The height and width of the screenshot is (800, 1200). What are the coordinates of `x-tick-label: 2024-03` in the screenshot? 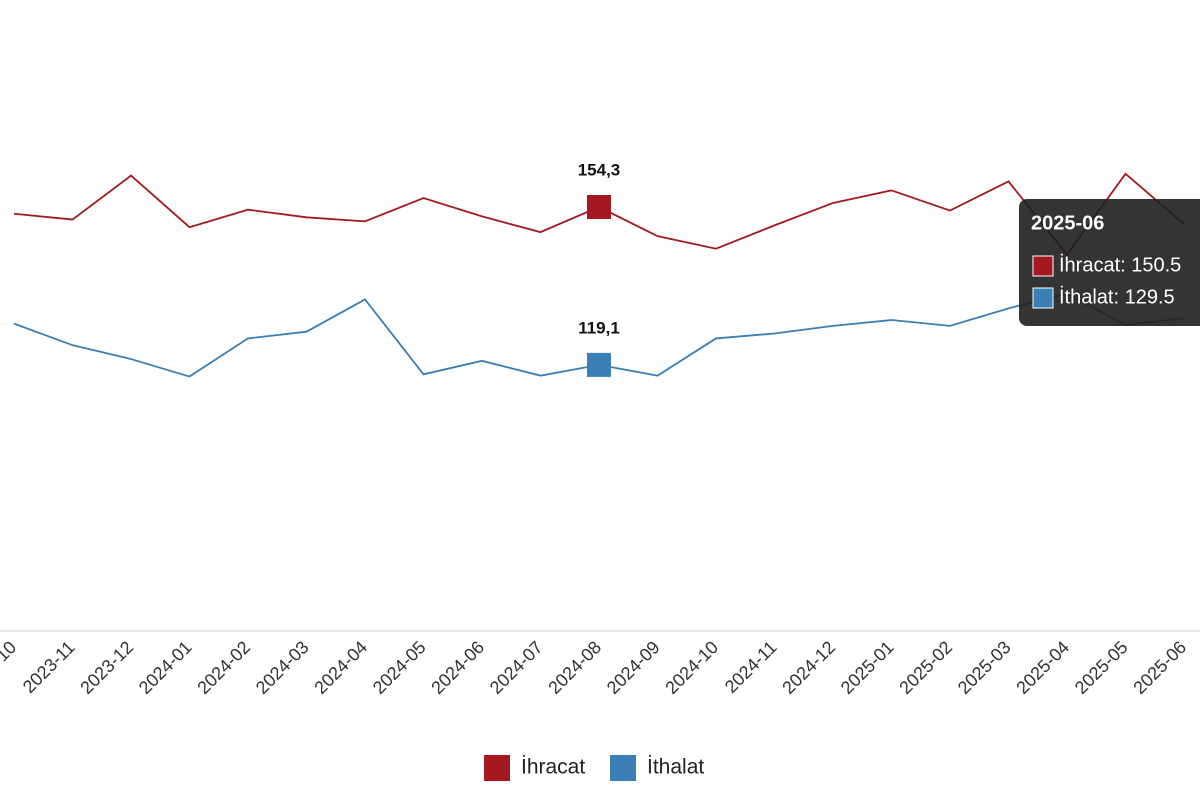 It's located at (282, 667).